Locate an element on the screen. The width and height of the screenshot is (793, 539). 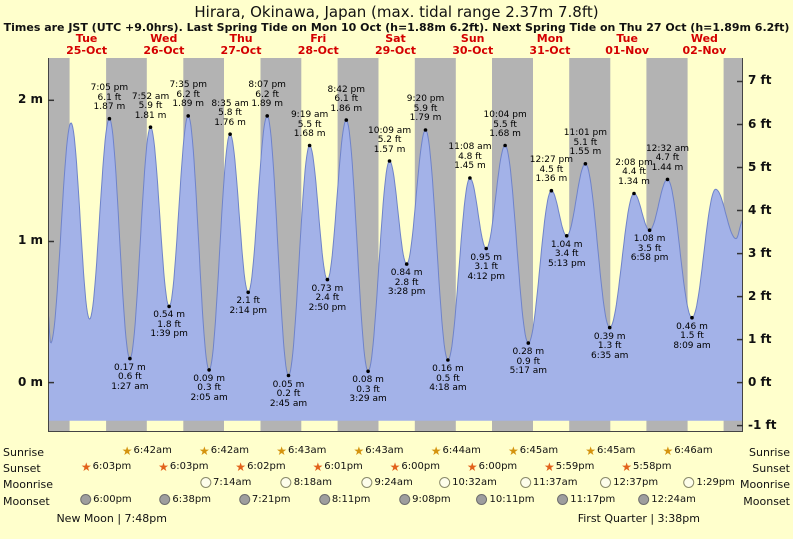
astro-row-label-moonset-left: Moonset is located at coordinates (26, 501).